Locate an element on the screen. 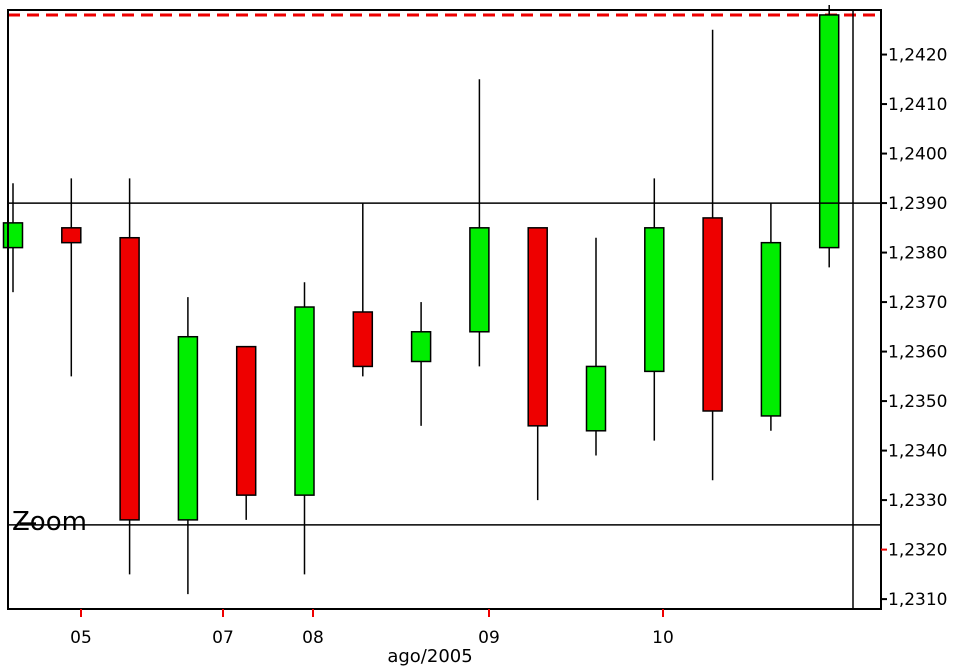 This screenshot has height=666, width=972. y-tick-label: 1,2360 is located at coordinates (917, 353).